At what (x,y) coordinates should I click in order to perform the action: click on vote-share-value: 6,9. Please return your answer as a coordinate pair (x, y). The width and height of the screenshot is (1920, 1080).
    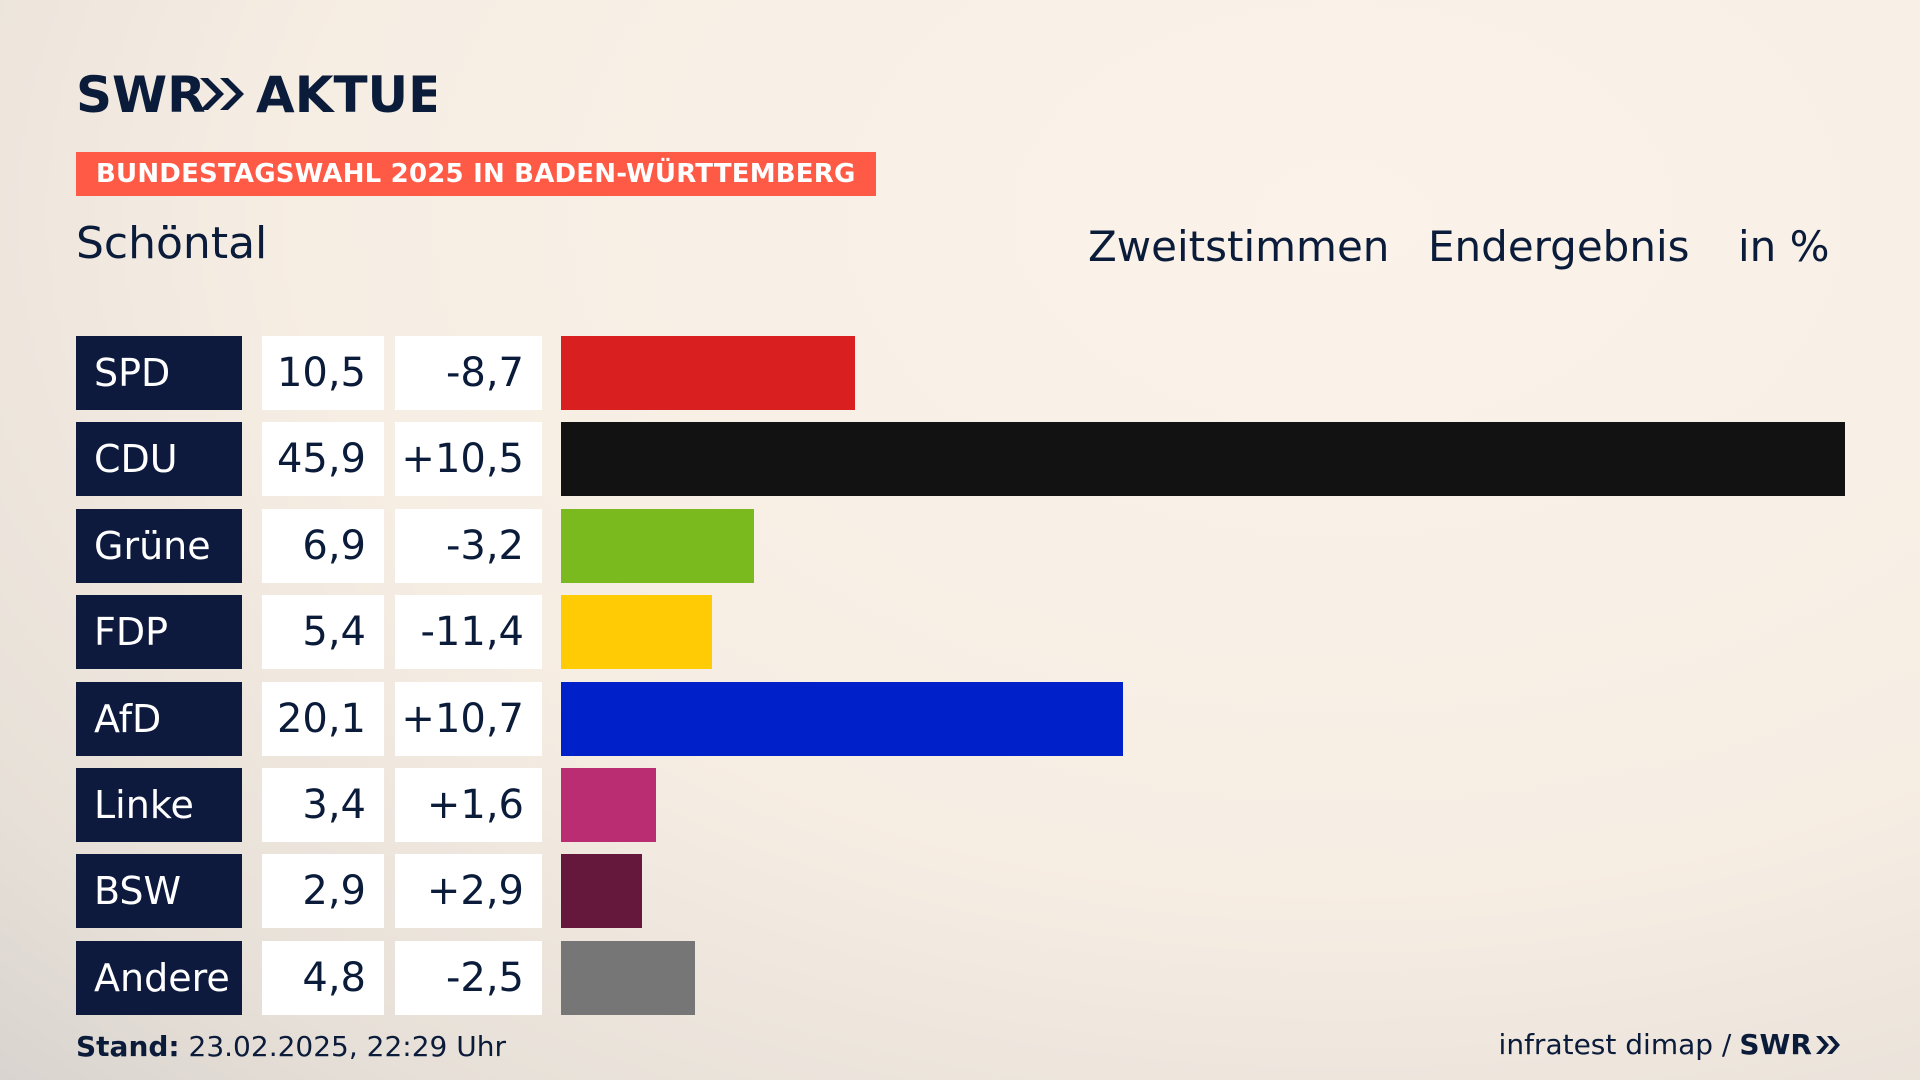
    Looking at the image, I should click on (323, 545).